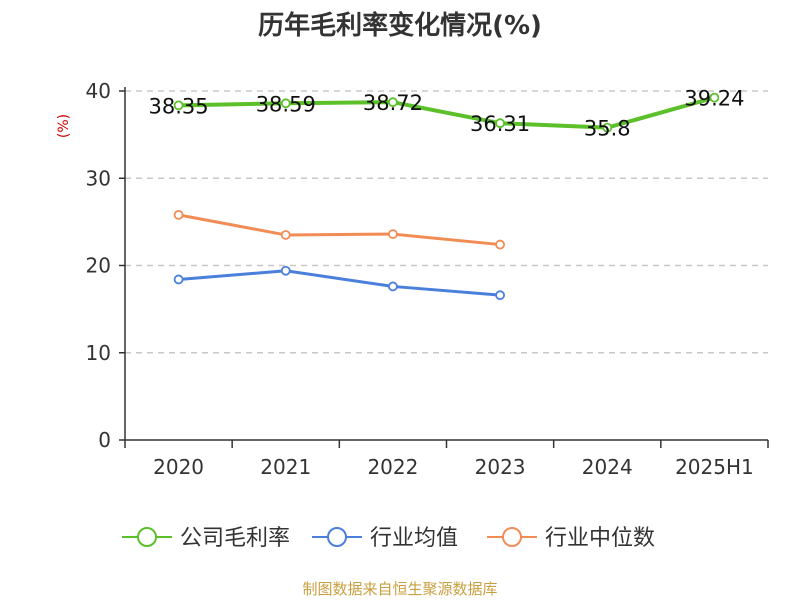 The width and height of the screenshot is (800, 600). What do you see at coordinates (104, 440) in the screenshot?
I see `y-tick-label: 0` at bounding box center [104, 440].